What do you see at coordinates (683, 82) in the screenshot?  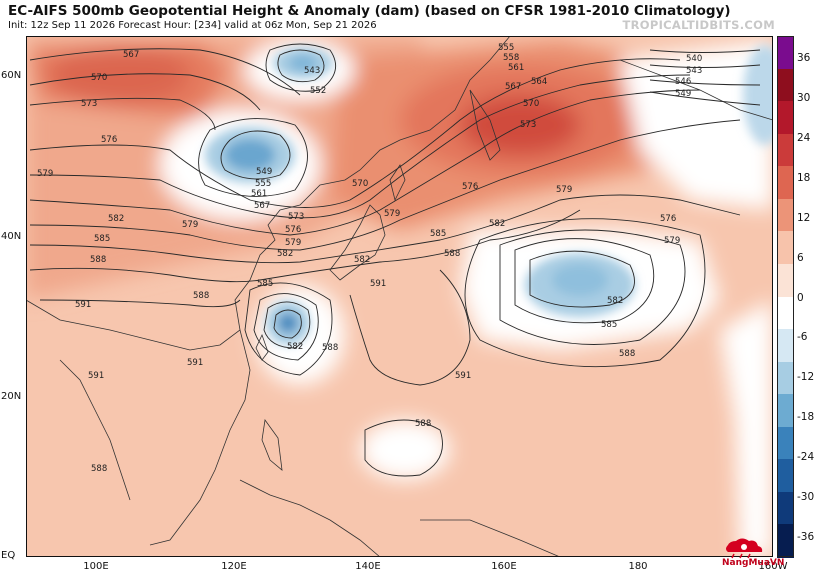 I see `contour-label: 546` at bounding box center [683, 82].